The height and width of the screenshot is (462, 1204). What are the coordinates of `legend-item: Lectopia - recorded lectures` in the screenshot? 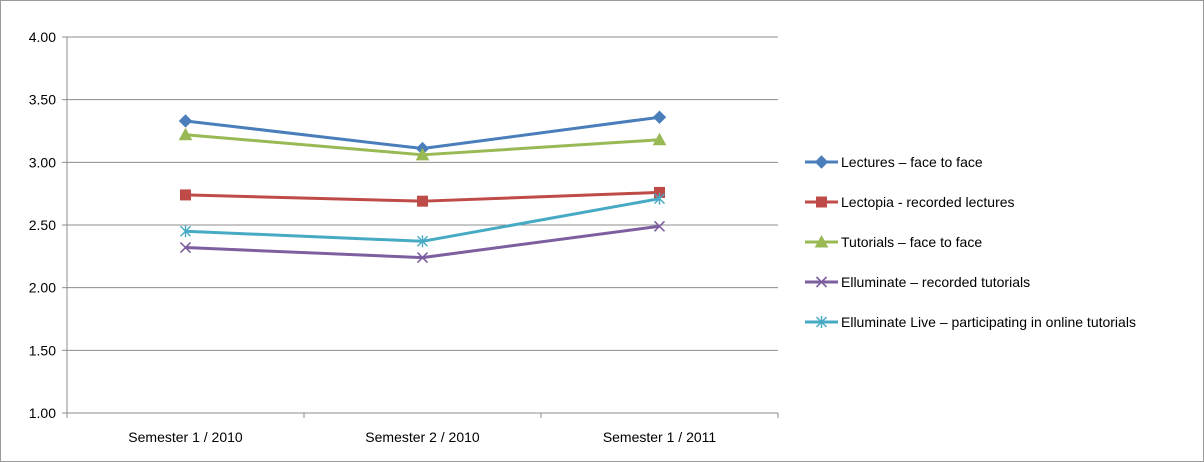 It's located at (910, 202).